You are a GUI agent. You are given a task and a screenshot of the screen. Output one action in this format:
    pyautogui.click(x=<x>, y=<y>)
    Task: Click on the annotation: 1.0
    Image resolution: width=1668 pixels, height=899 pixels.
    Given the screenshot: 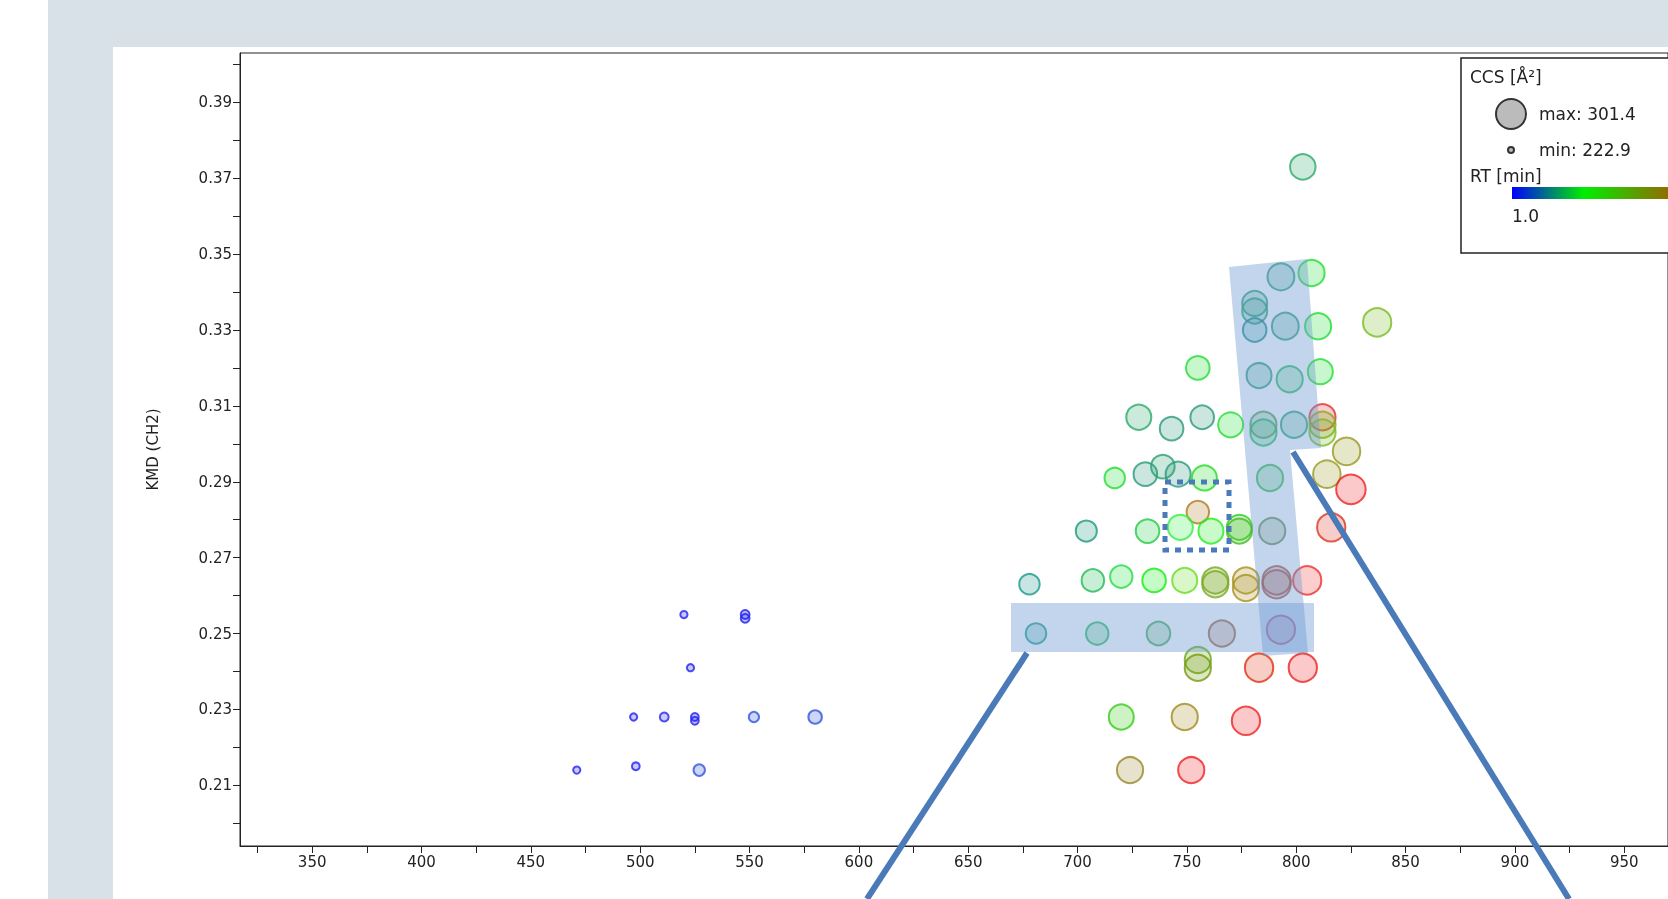 What is the action you would take?
    pyautogui.click(x=1526, y=216)
    